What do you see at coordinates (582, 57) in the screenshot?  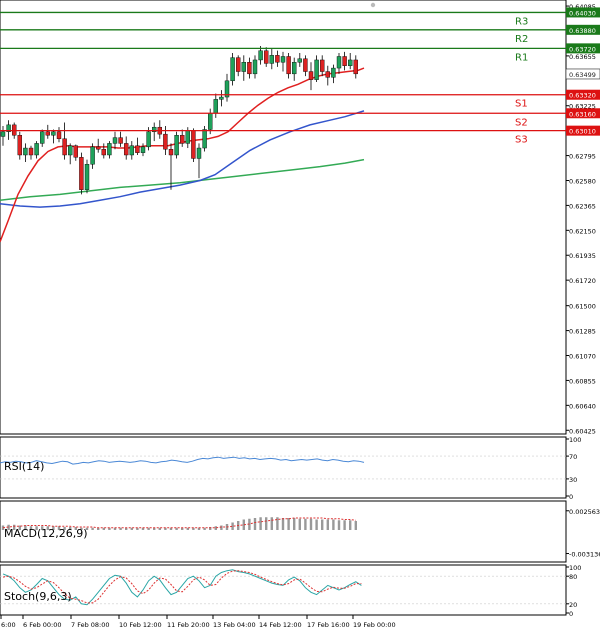 I see `price-y-tick-label: 0.63655` at bounding box center [582, 57].